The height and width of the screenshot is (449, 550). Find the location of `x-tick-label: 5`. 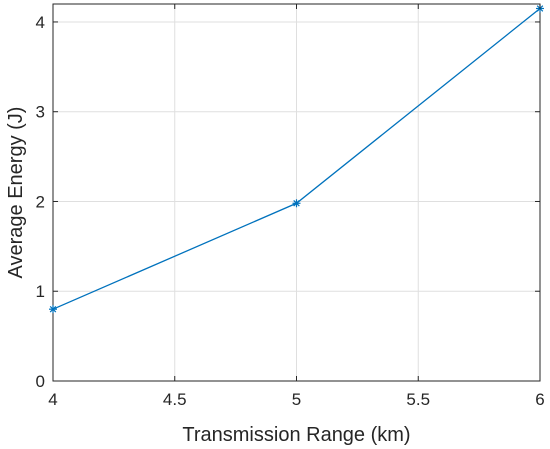

x-tick-label: 5 is located at coordinates (296, 399).